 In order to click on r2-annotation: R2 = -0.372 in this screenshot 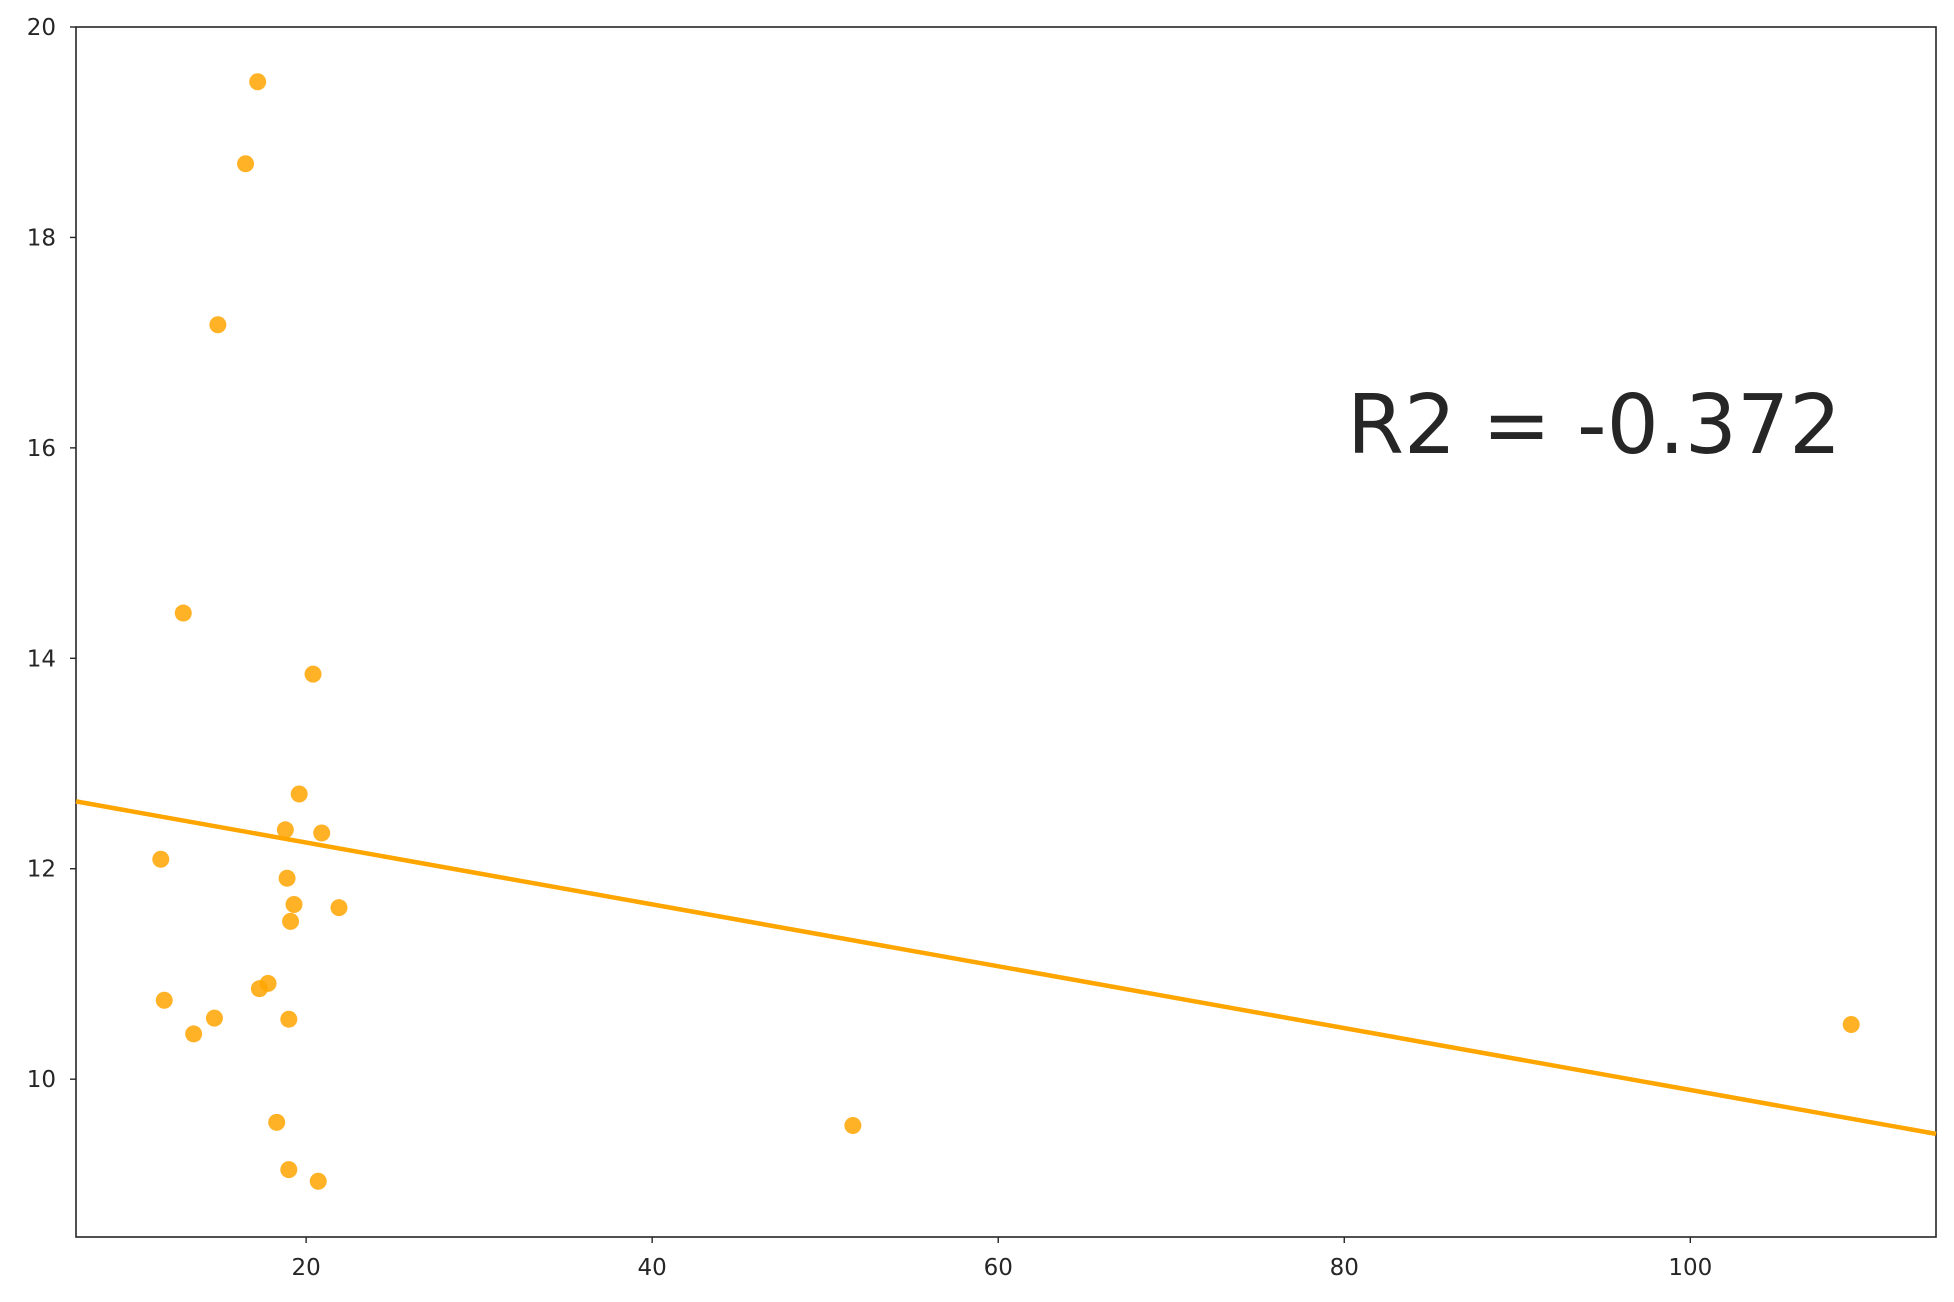, I will do `click(1594, 425)`.